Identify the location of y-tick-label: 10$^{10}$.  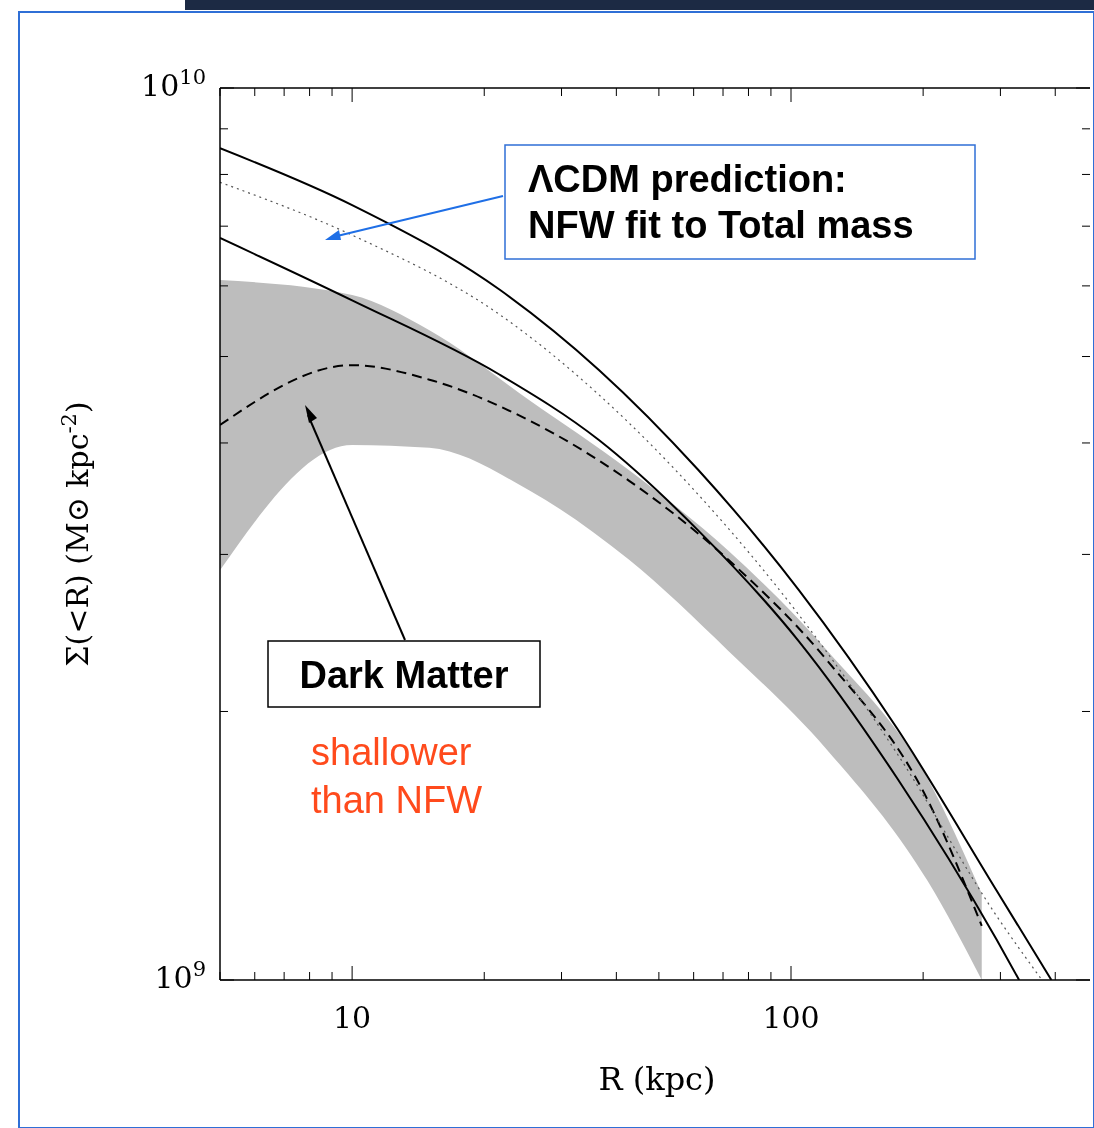
(173, 84).